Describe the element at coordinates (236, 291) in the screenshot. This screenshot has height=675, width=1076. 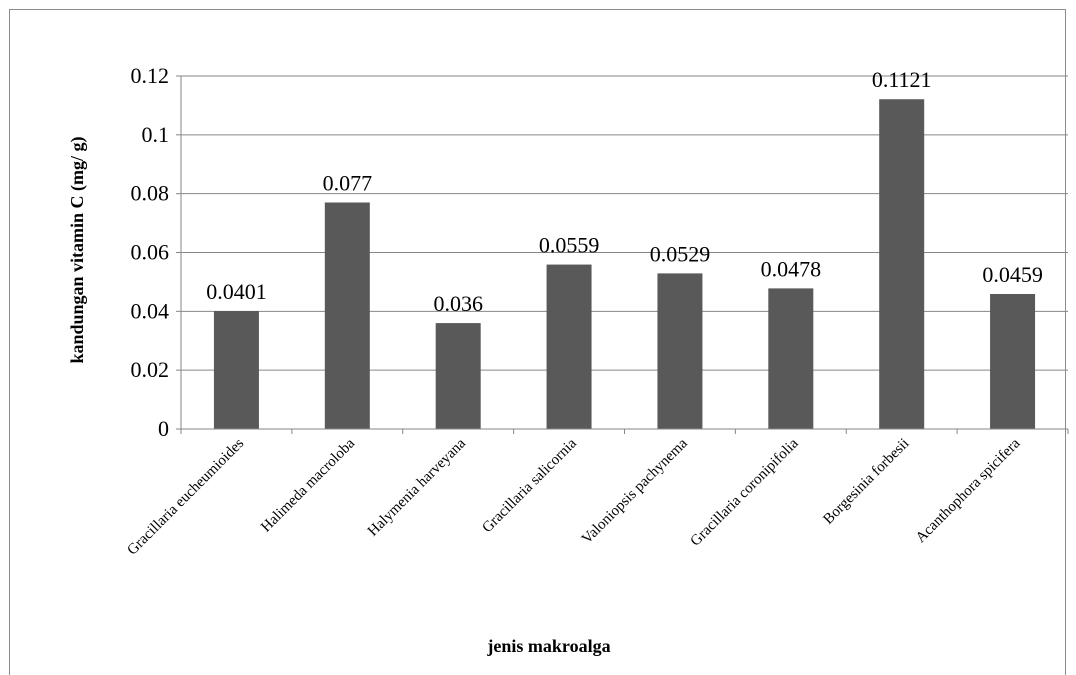
I see `data-label: 0.0401` at that location.